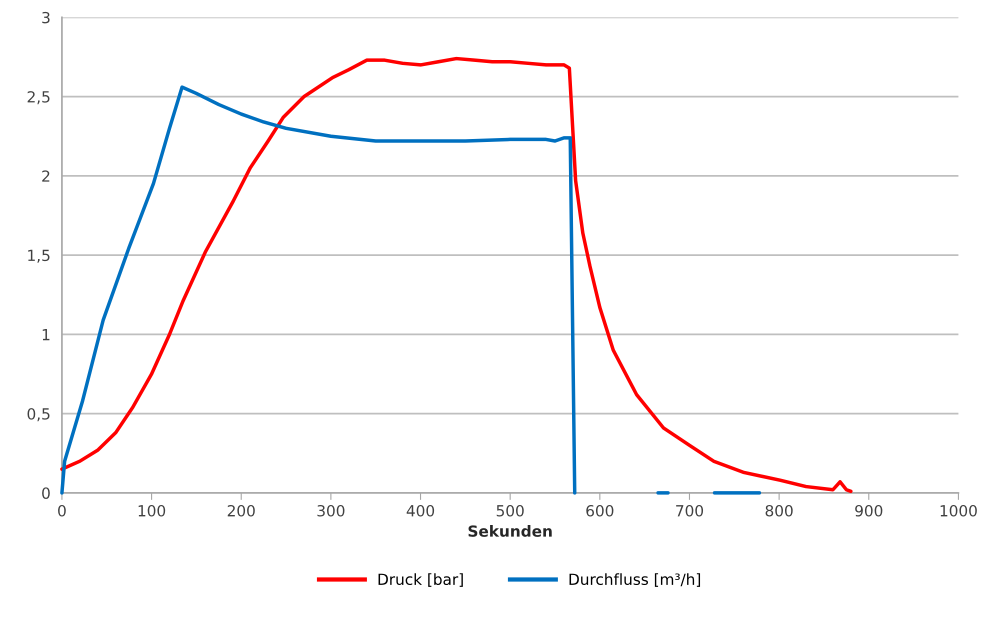 This screenshot has height=620, width=983. What do you see at coordinates (39, 97) in the screenshot?
I see `y-tick-label: 2,5` at bounding box center [39, 97].